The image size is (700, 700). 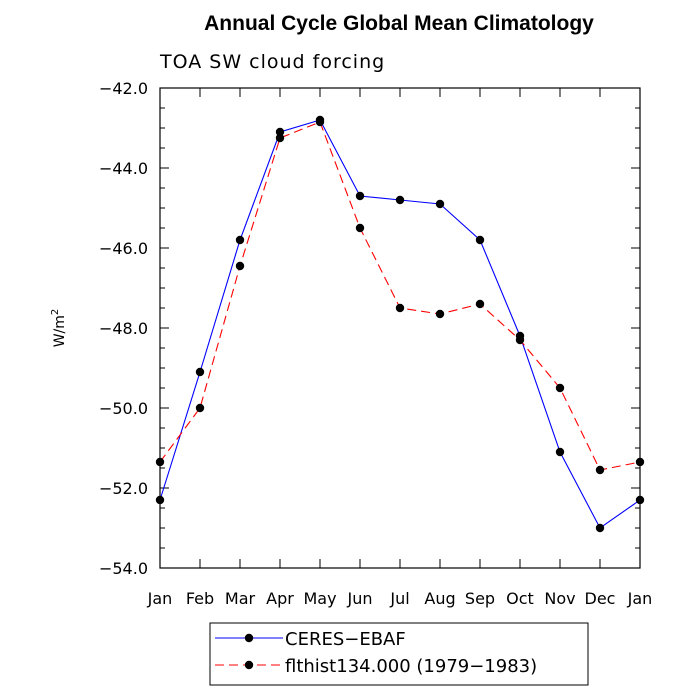 I want to click on y-axis-label: W/m2, so click(x=59, y=328).